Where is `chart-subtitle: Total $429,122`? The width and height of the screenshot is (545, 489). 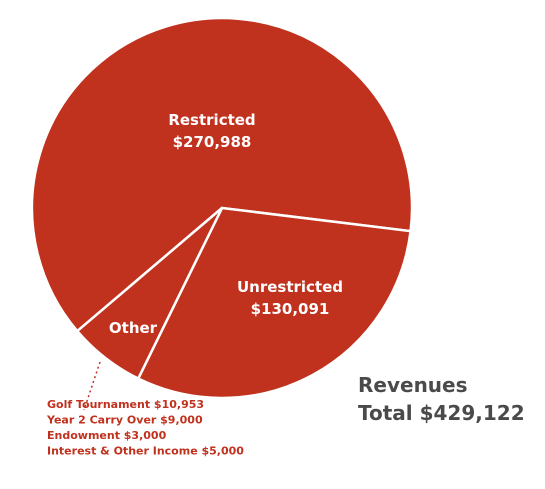
chart-subtitle: Total $429,122 is located at coordinates (441, 413).